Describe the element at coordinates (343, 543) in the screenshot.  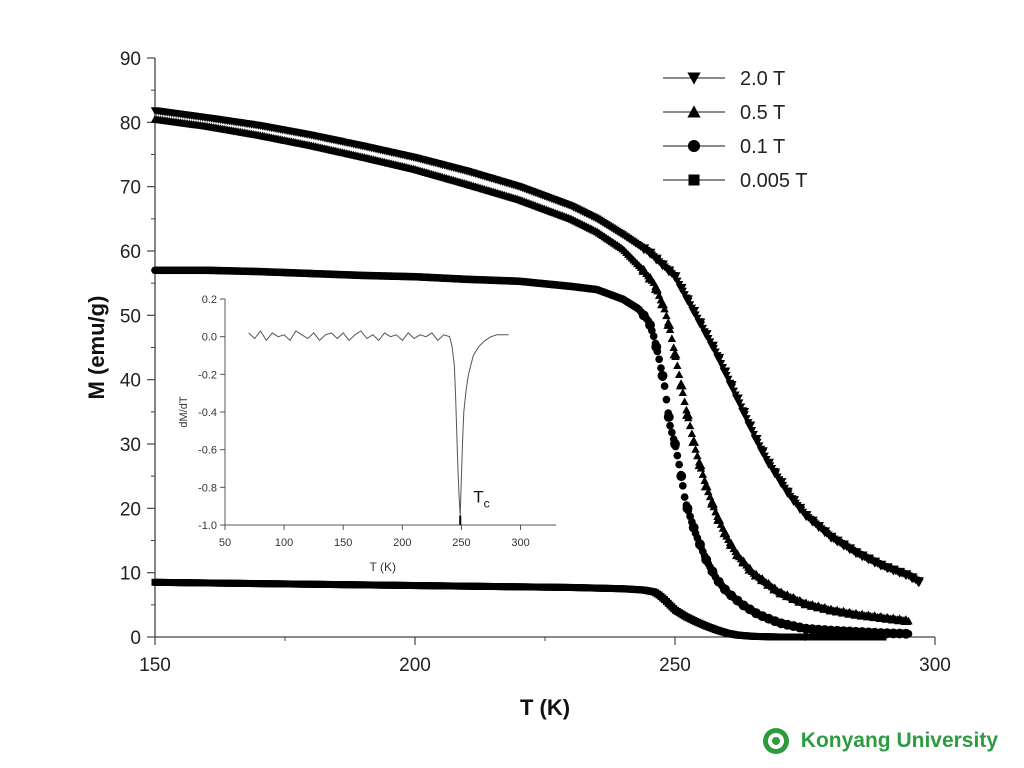
I see `inset-x-tick-label: 150` at that location.